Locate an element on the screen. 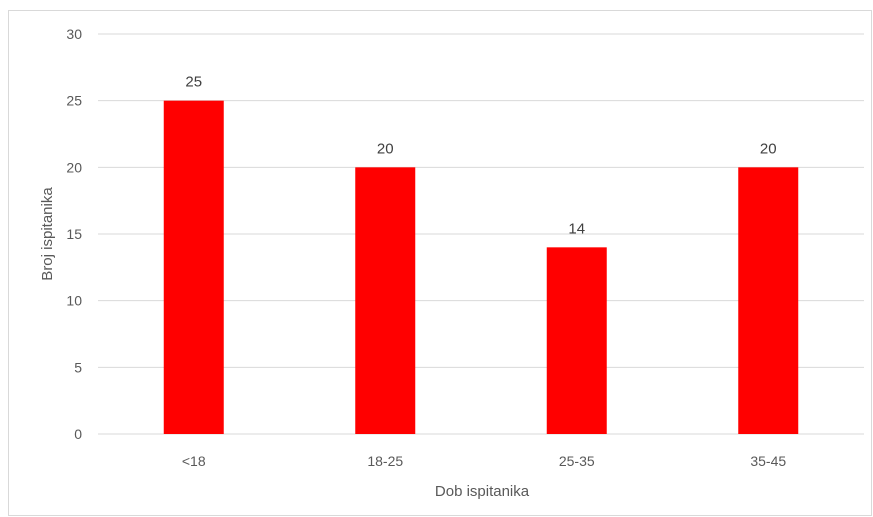  x-tick-label: 25-35 is located at coordinates (577, 461).